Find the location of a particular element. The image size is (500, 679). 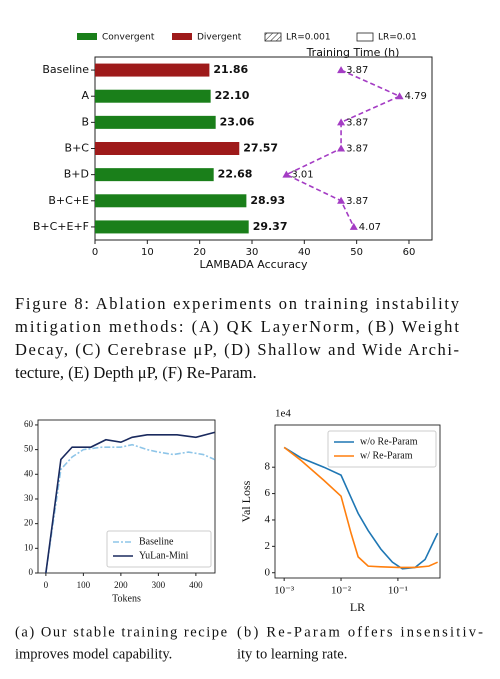

legend-label: Convergent is located at coordinates (128, 38).